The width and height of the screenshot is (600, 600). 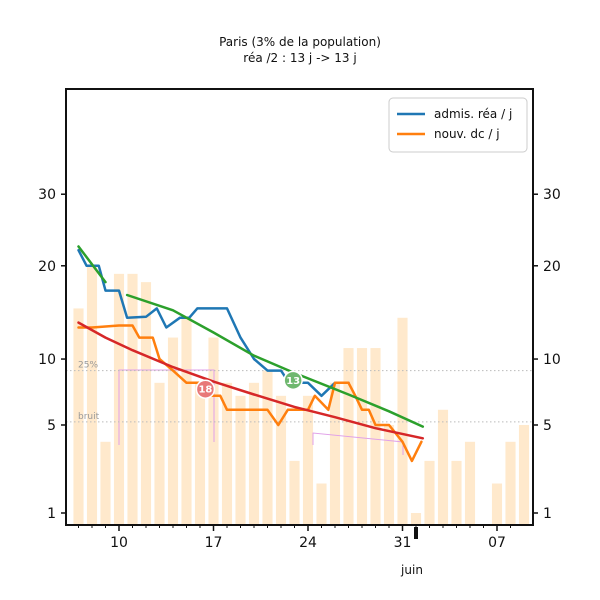 I want to click on reference-line-label: 25%, so click(x=88, y=366).